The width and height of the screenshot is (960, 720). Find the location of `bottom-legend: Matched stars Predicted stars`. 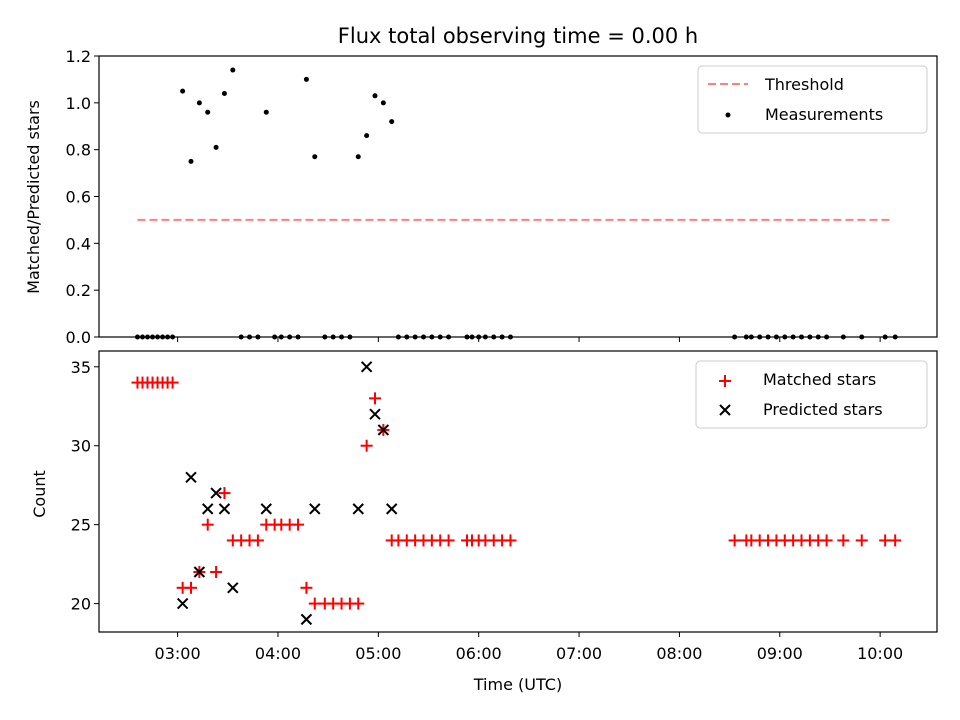

bottom-legend: Matched stars Predicted stars is located at coordinates (811, 394).